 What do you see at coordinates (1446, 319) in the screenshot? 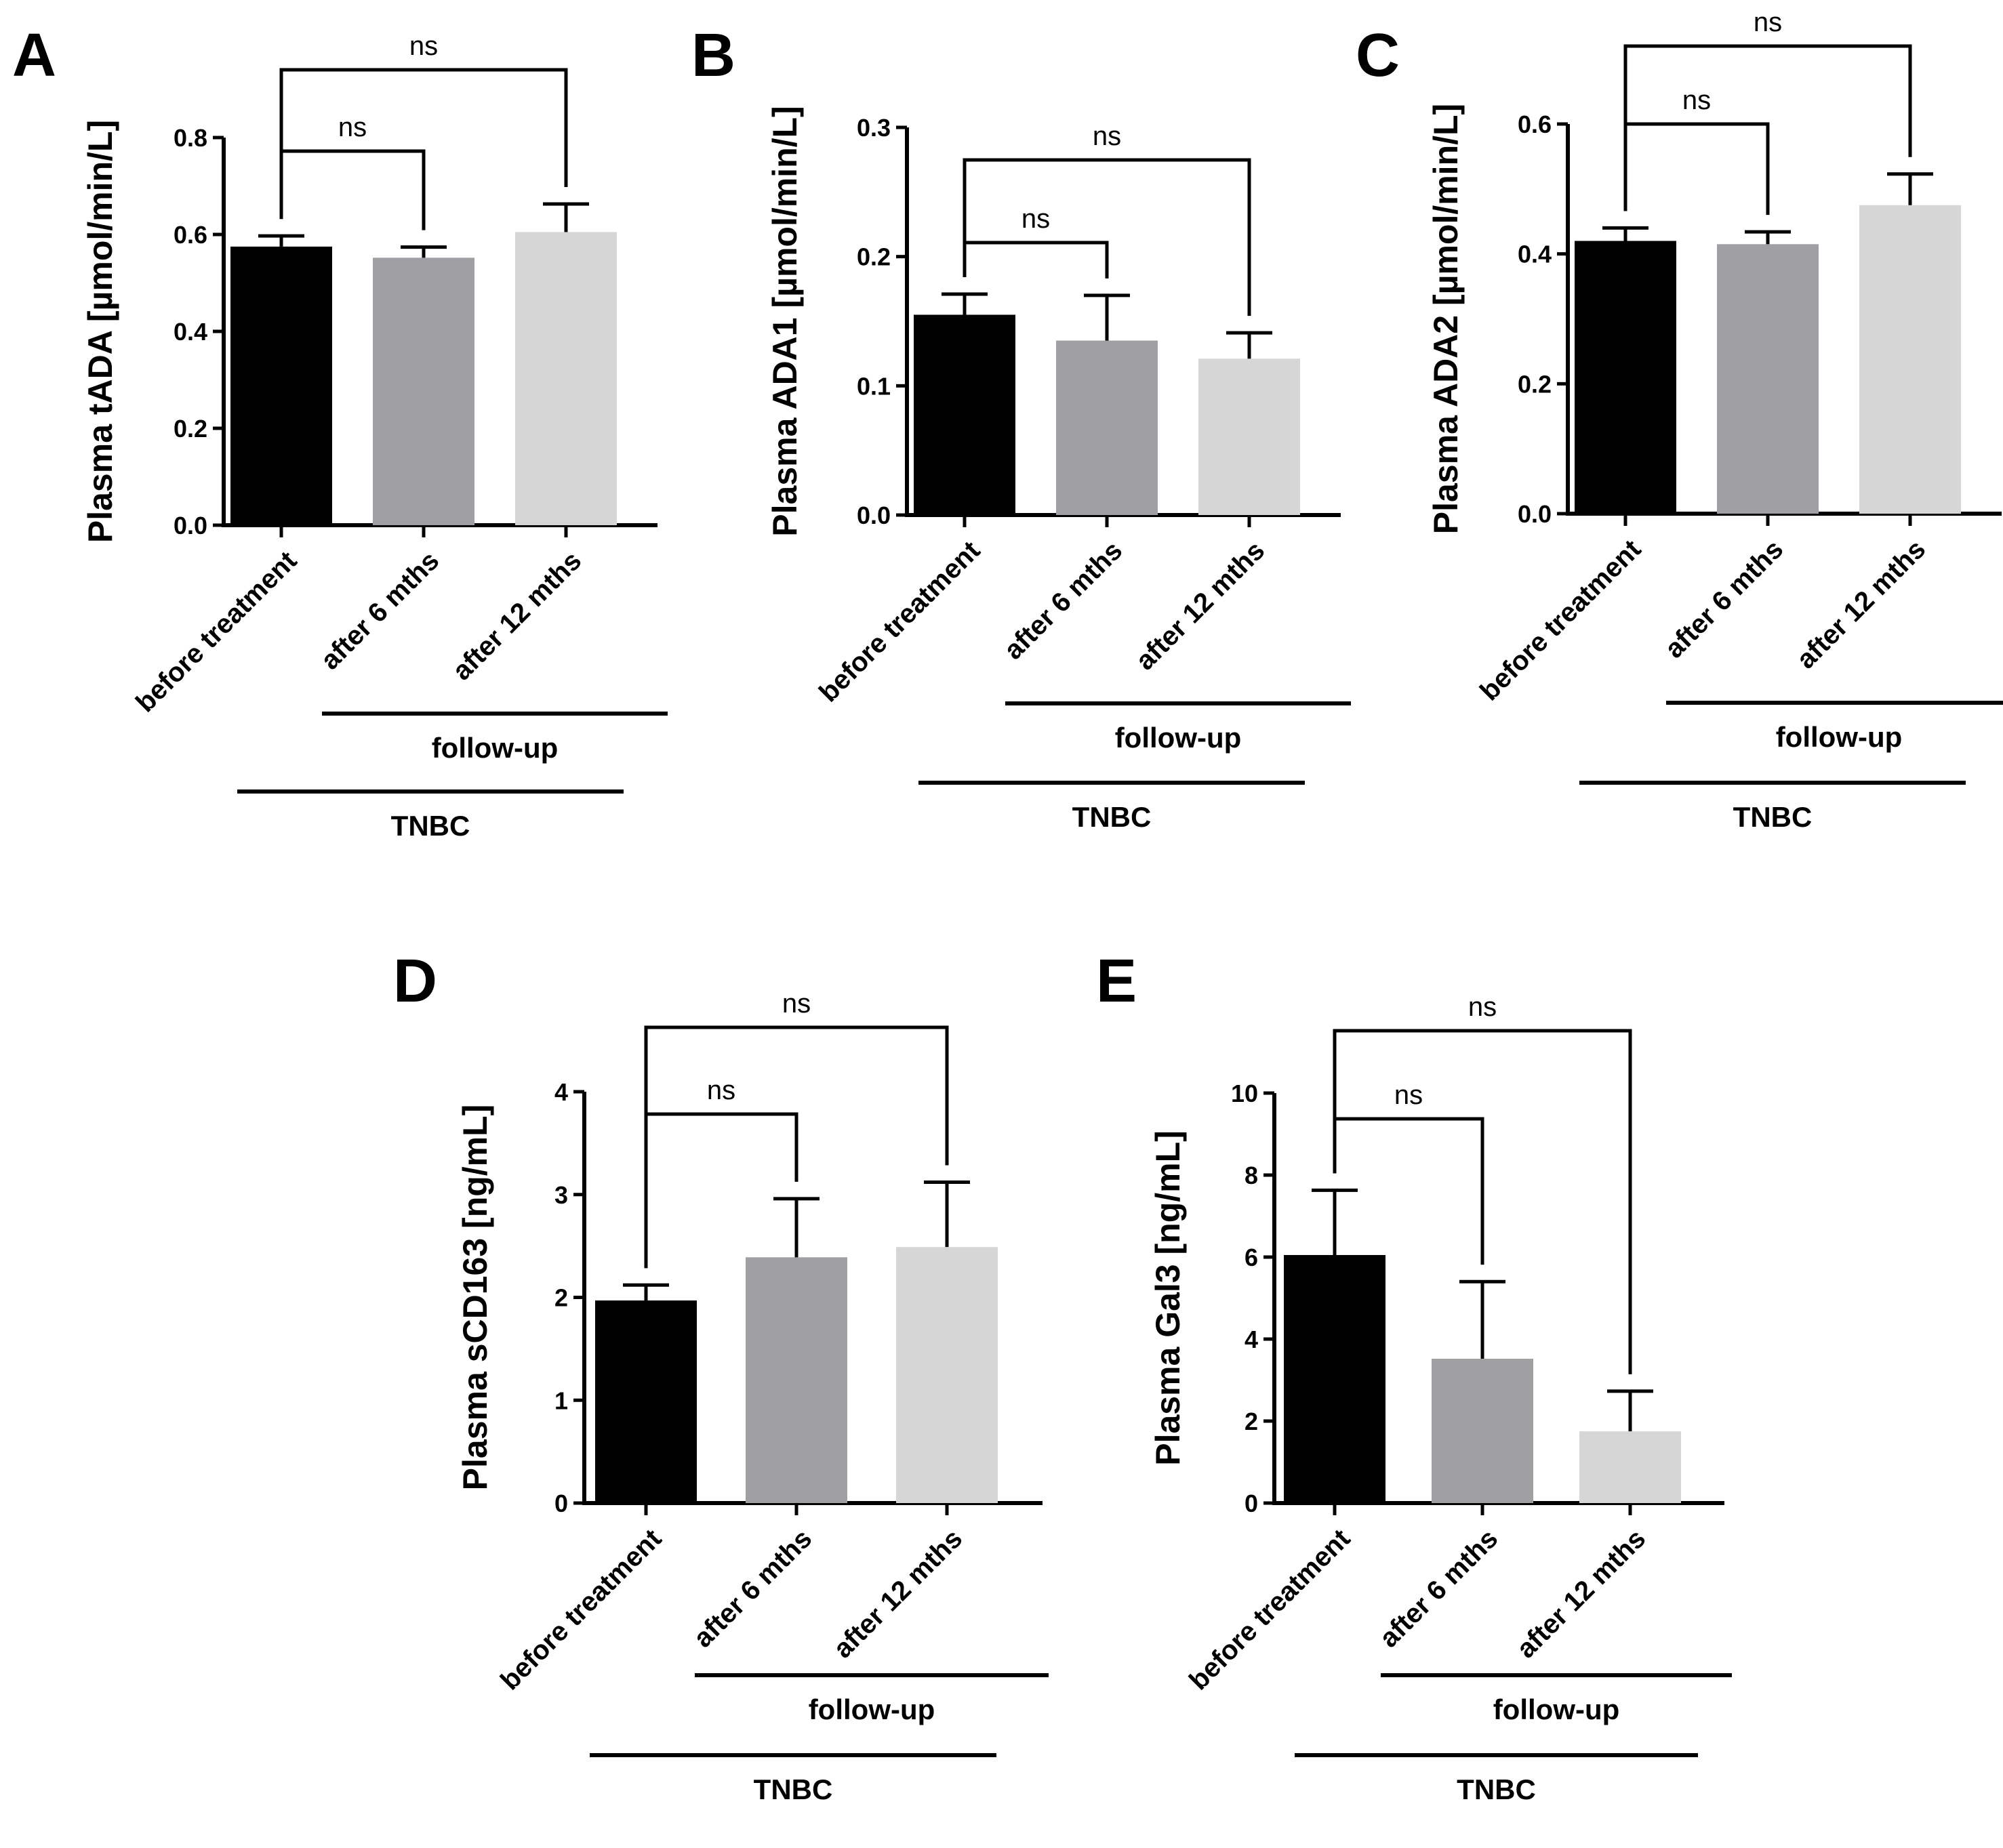
I see `y-axis-title: Plasma ADA2 [µmol/min/L]` at bounding box center [1446, 319].